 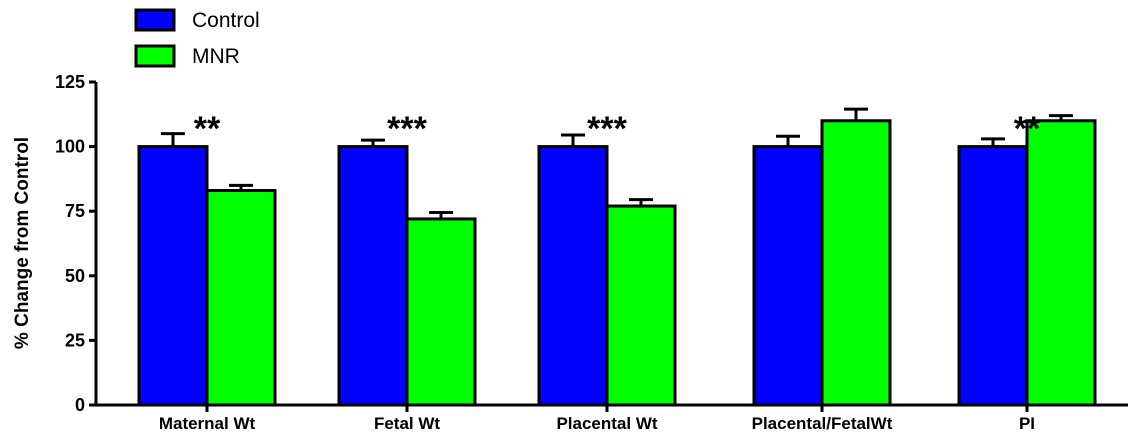 What do you see at coordinates (197, 38) in the screenshot?
I see `legend: Control MNR` at bounding box center [197, 38].